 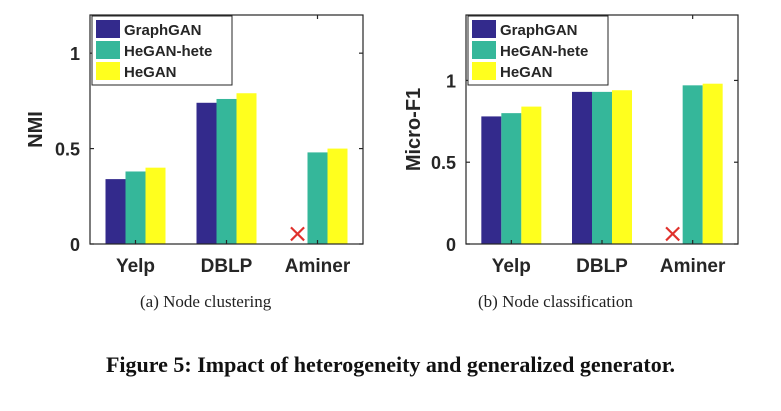 I want to click on subcaption-b: (b) Node classification, so click(x=555, y=301).